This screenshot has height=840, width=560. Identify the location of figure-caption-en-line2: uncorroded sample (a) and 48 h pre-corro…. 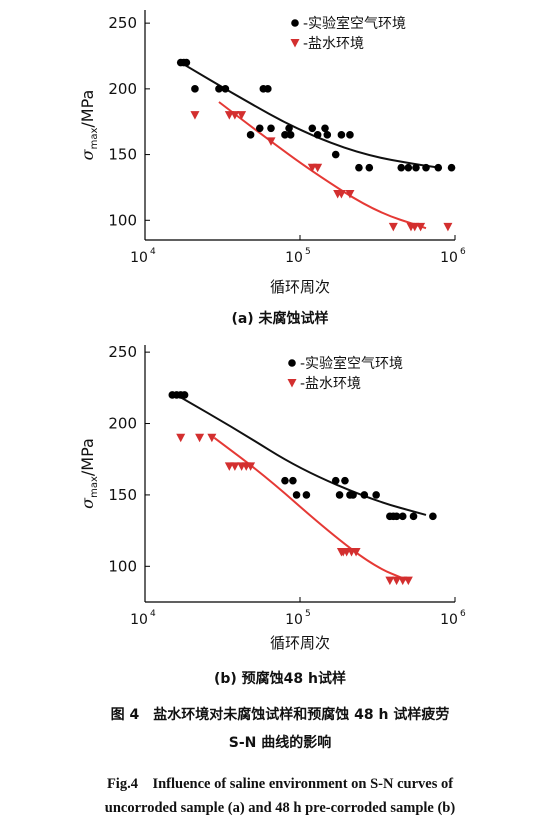
(280, 808).